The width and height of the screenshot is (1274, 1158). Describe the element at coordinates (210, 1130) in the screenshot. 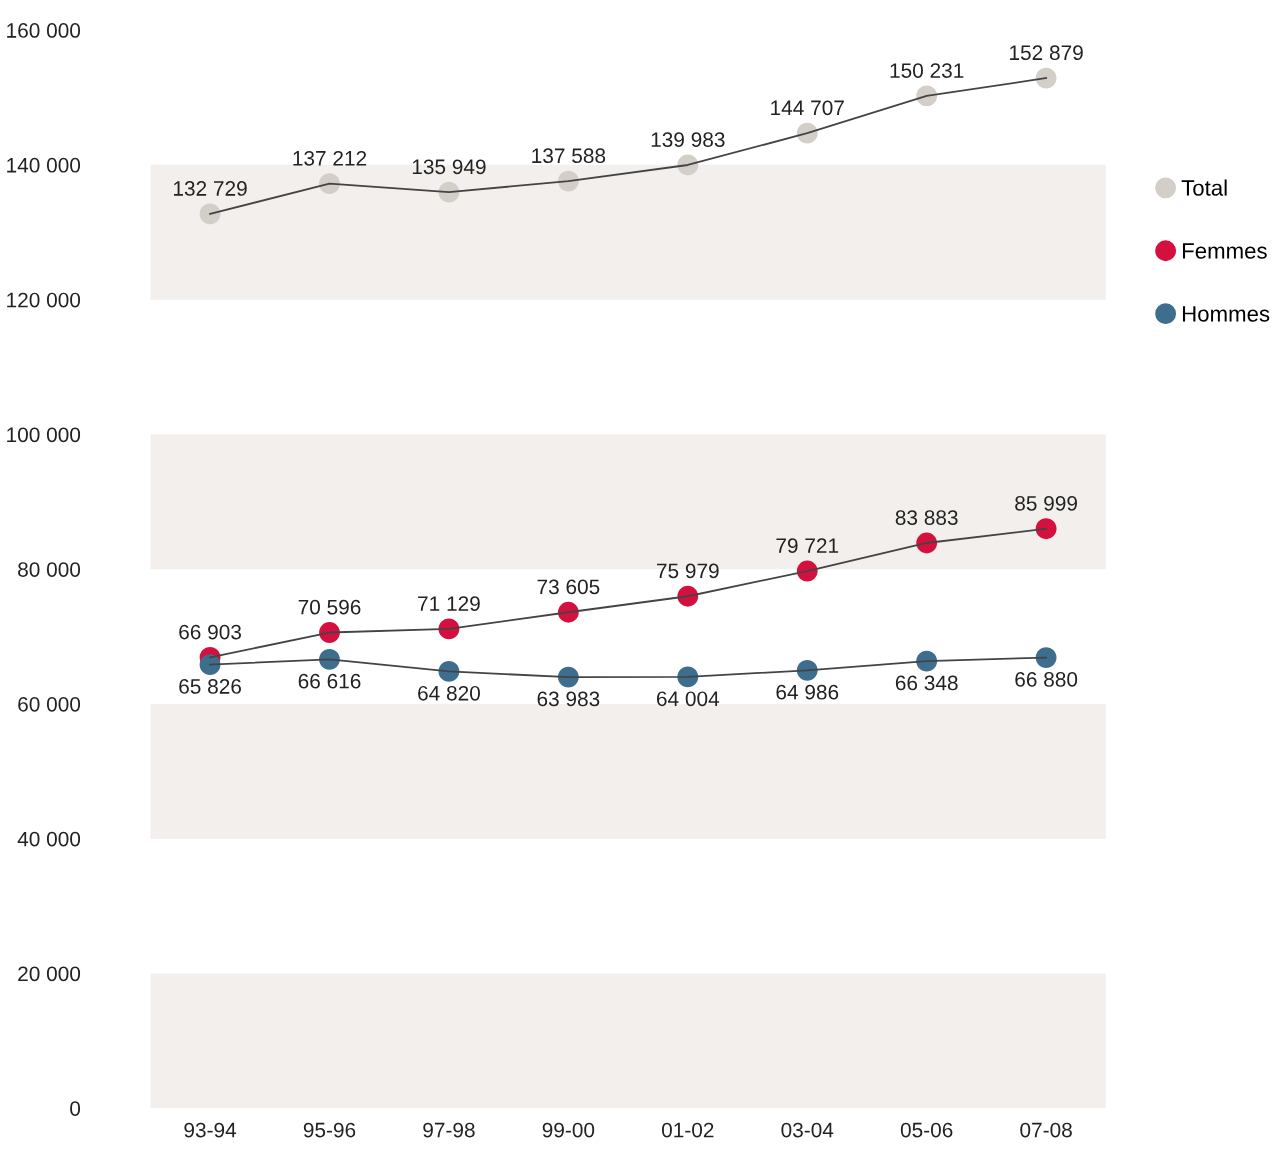

I see `x-tick-label: 93-94` at that location.